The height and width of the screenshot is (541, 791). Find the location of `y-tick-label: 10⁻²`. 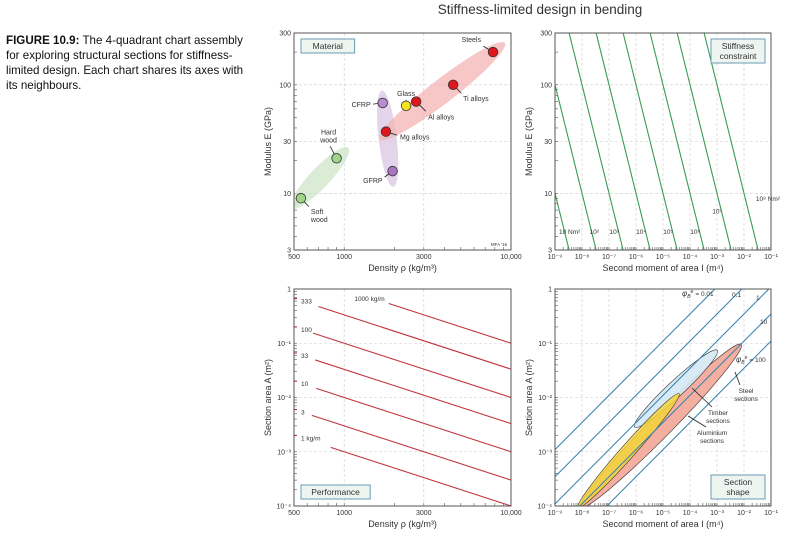

y-tick-label: 10⁻² is located at coordinates (545, 398).